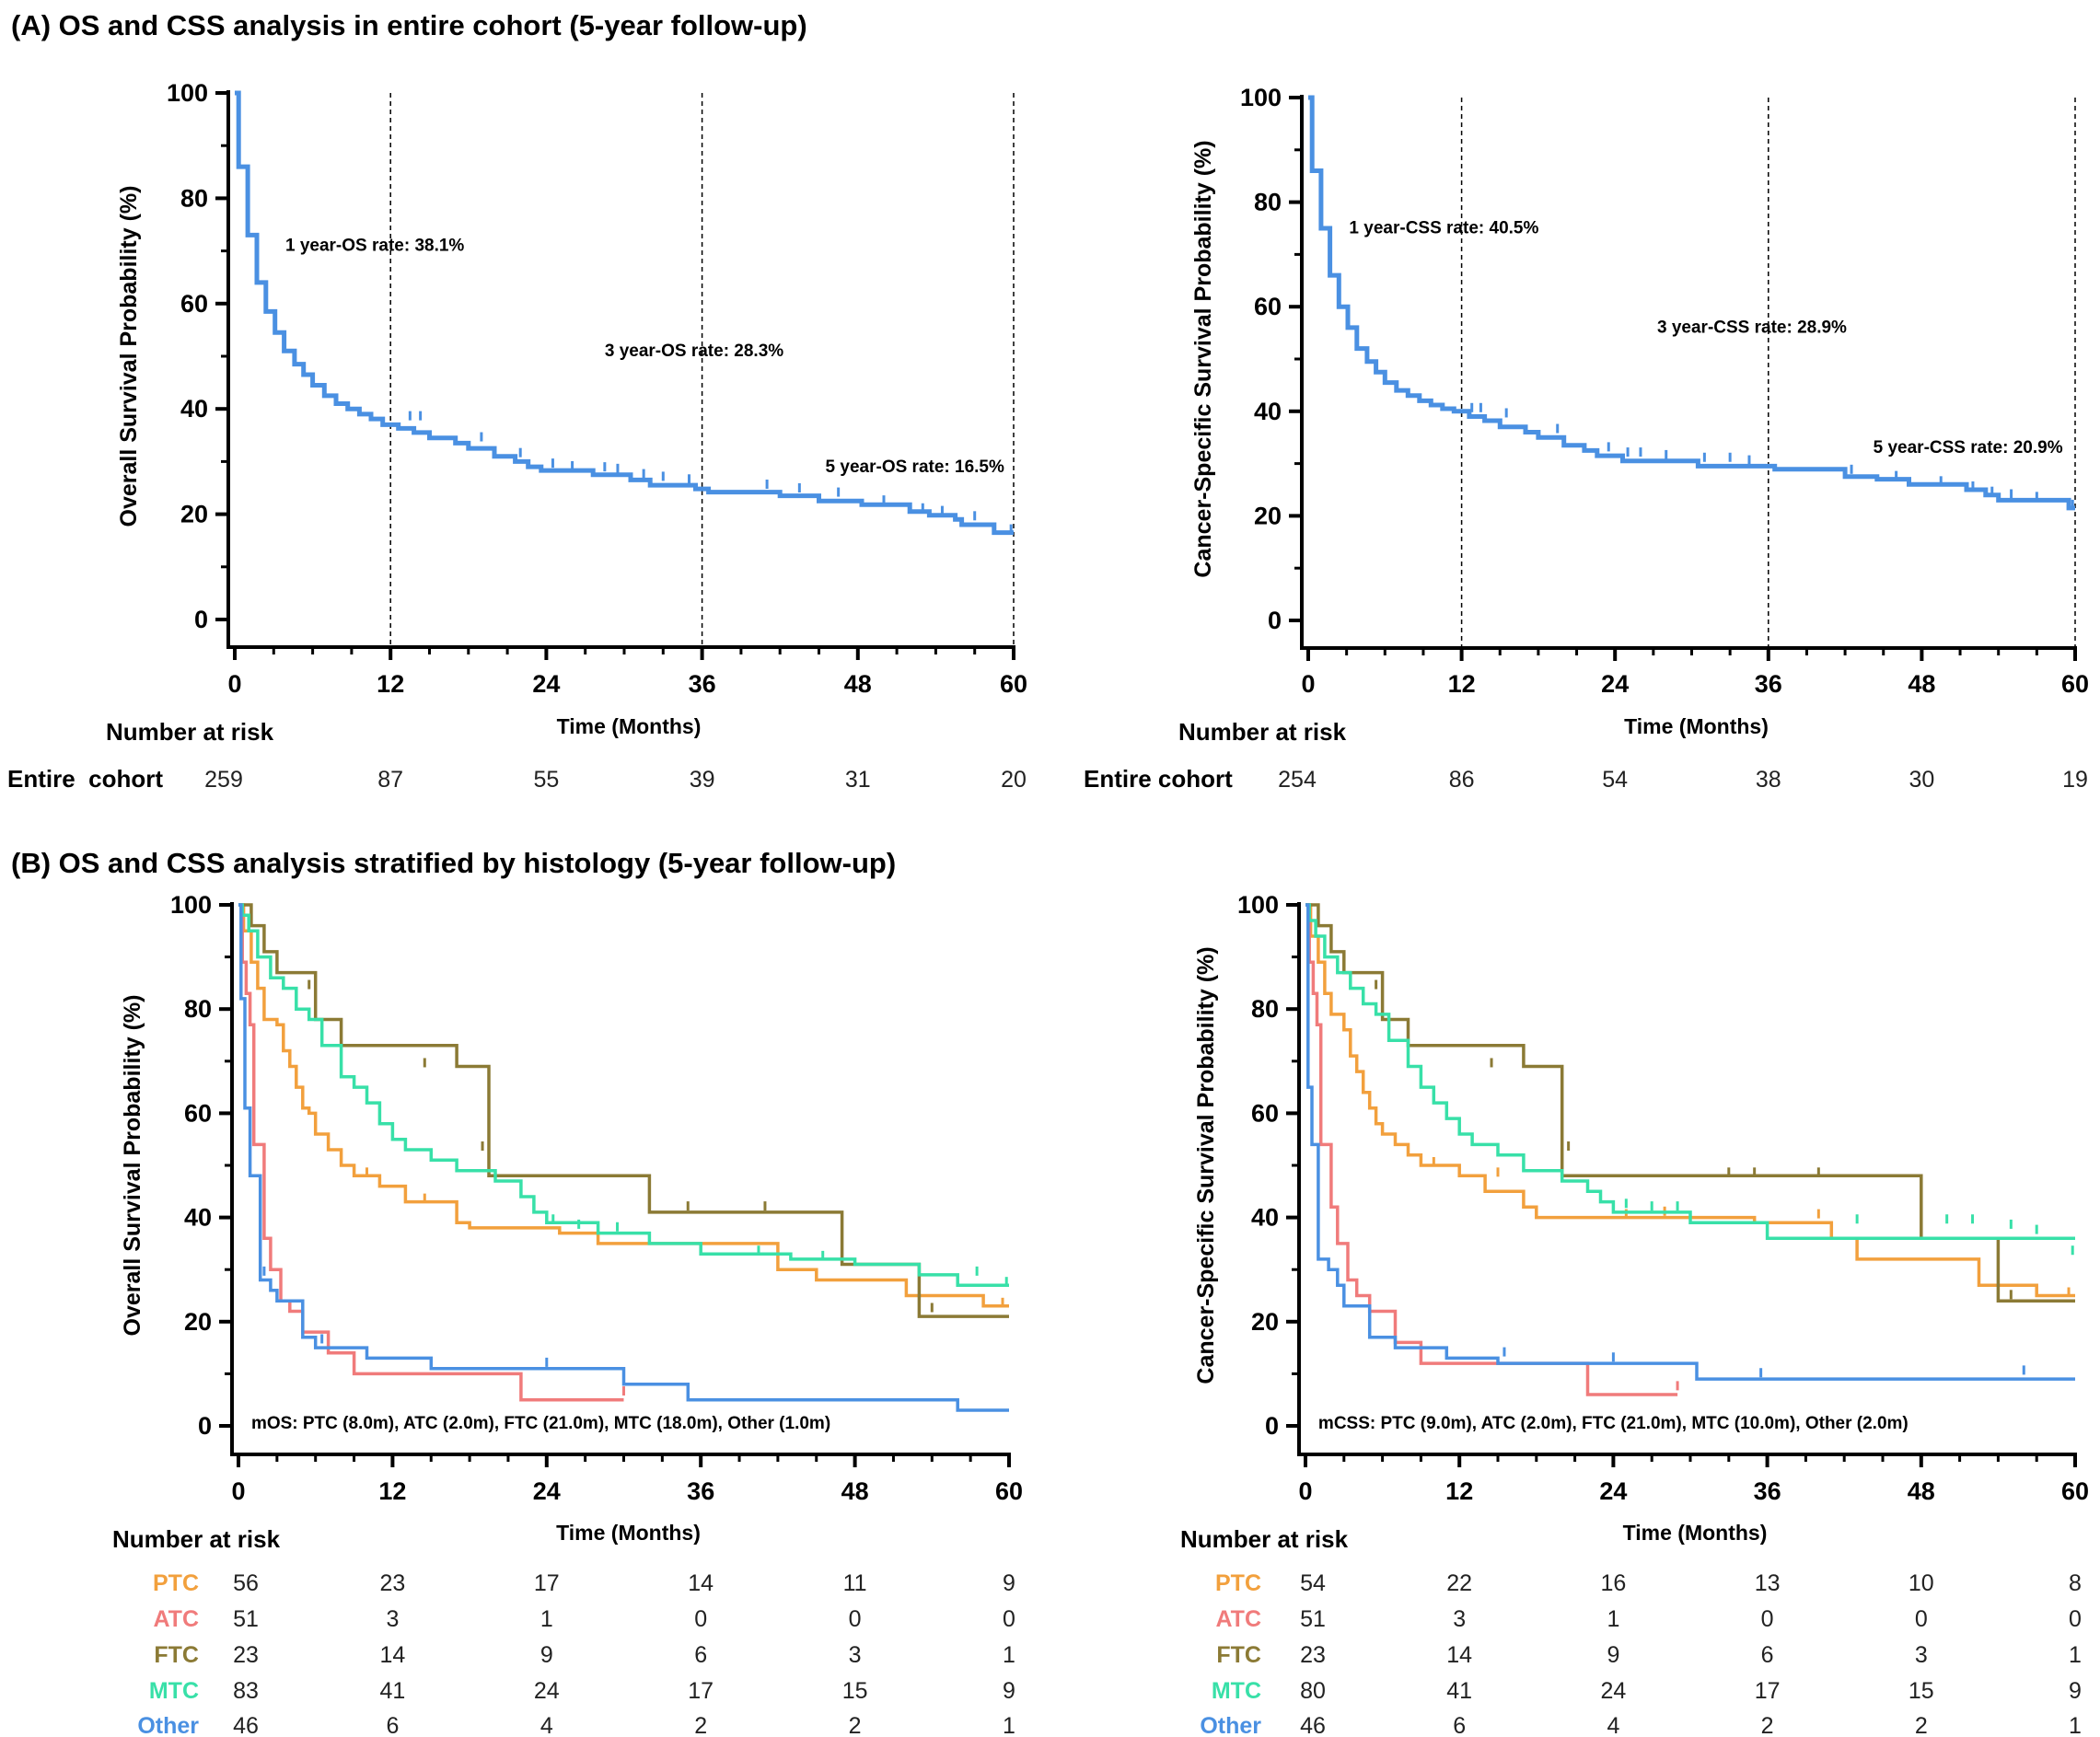 The width and height of the screenshot is (2100, 1737). What do you see at coordinates (246, 1691) in the screenshot?
I see `risk-count: 83` at bounding box center [246, 1691].